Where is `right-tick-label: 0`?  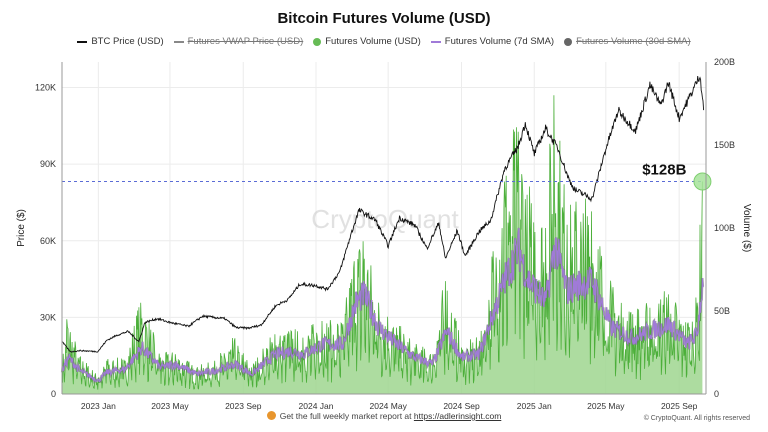
right-tick-label: 0 is located at coordinates (716, 394).